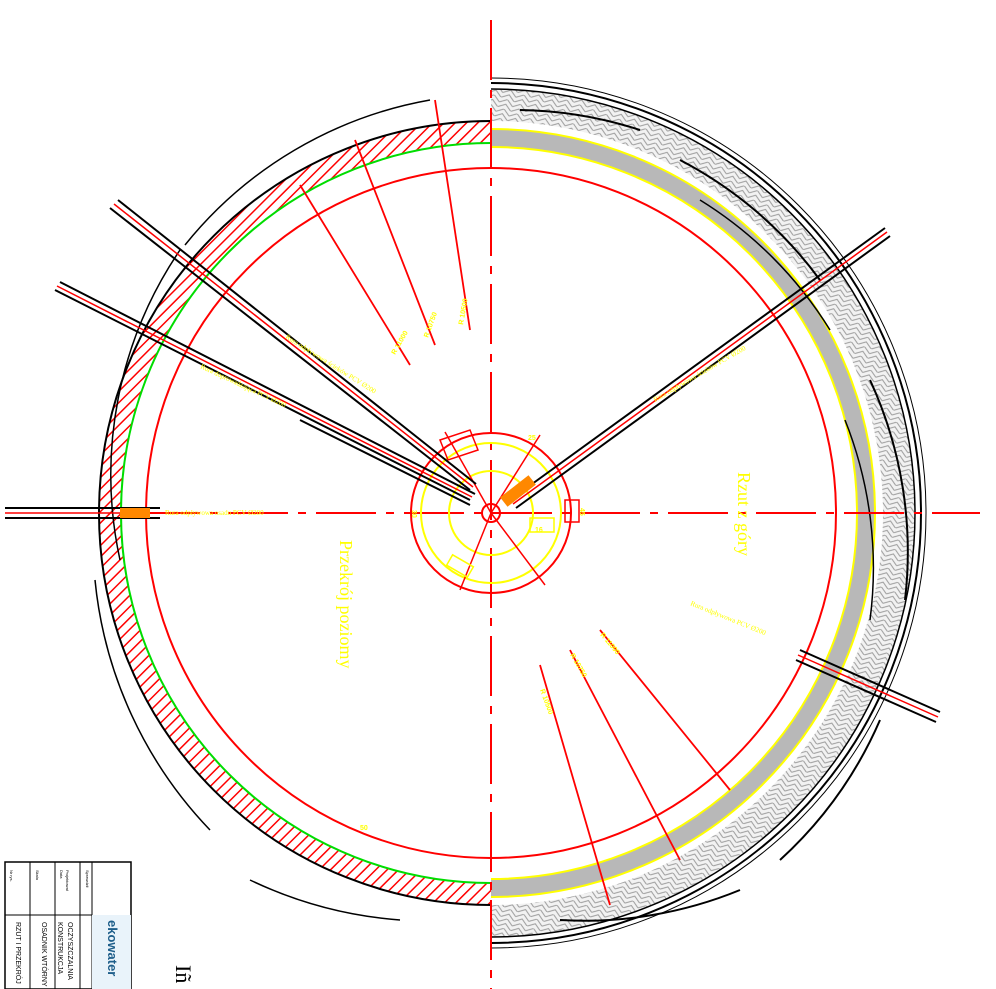  I want to click on field-label-5: Sprawdził, so click(87, 878).